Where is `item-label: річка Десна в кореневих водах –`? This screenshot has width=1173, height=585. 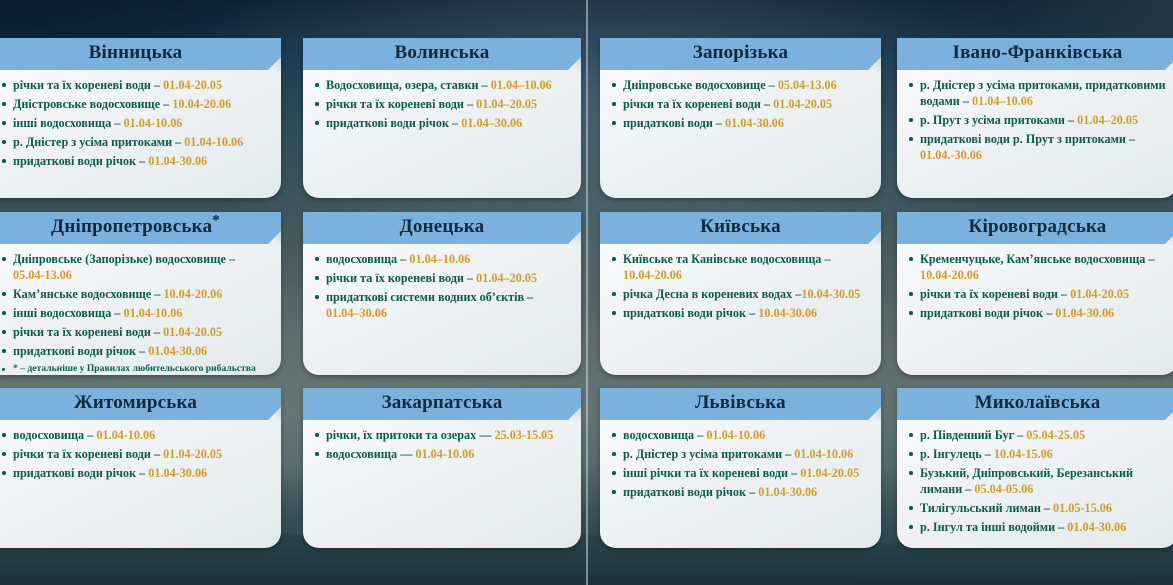
item-label: річка Десна в кореневих водах – is located at coordinates (712, 294).